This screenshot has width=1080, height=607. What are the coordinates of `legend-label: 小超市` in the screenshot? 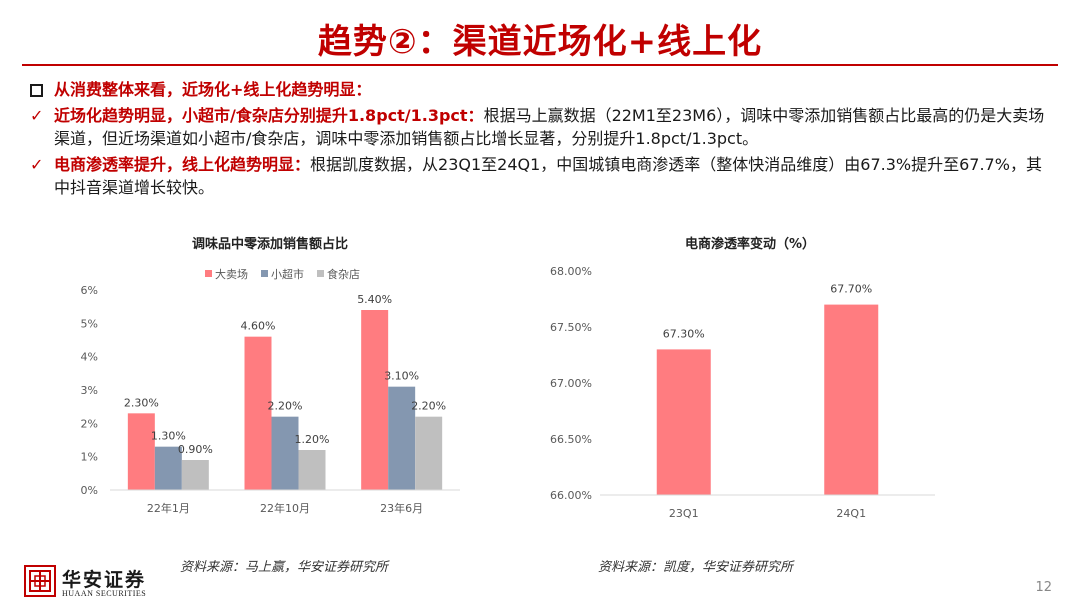 It's located at (287, 274).